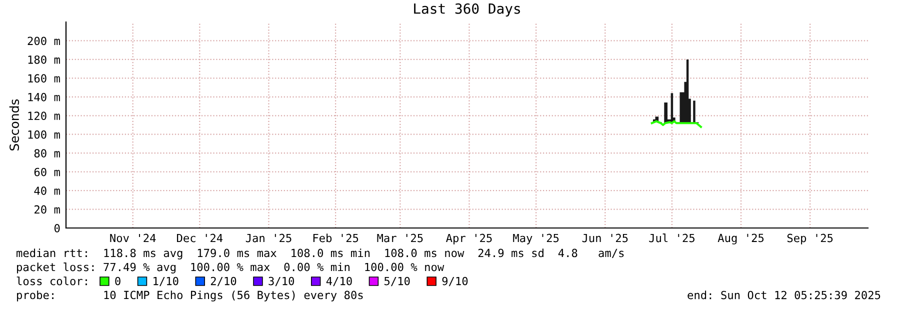  What do you see at coordinates (269, 238) in the screenshot?
I see `x-tick-label: Jan '25` at bounding box center [269, 238].